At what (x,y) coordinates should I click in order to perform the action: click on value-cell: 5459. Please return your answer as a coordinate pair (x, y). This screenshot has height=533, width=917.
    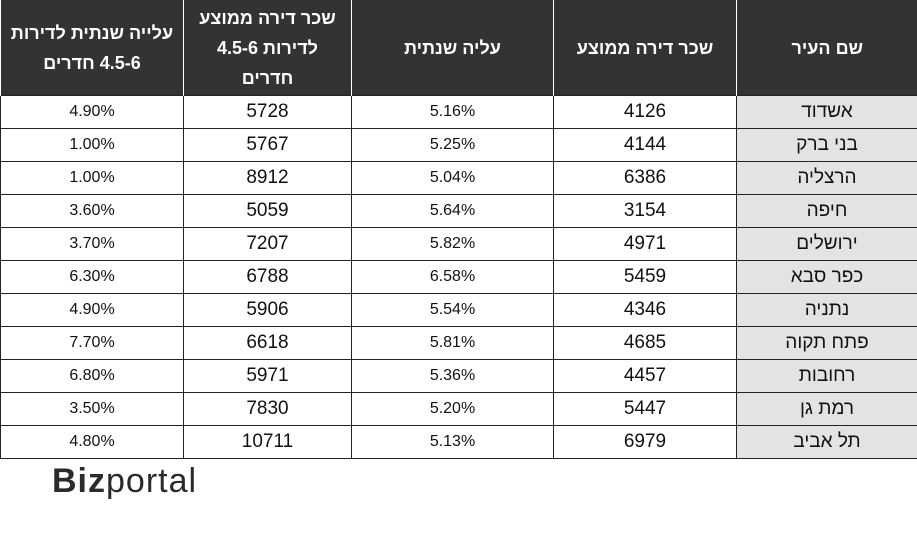
    Looking at the image, I should click on (645, 277).